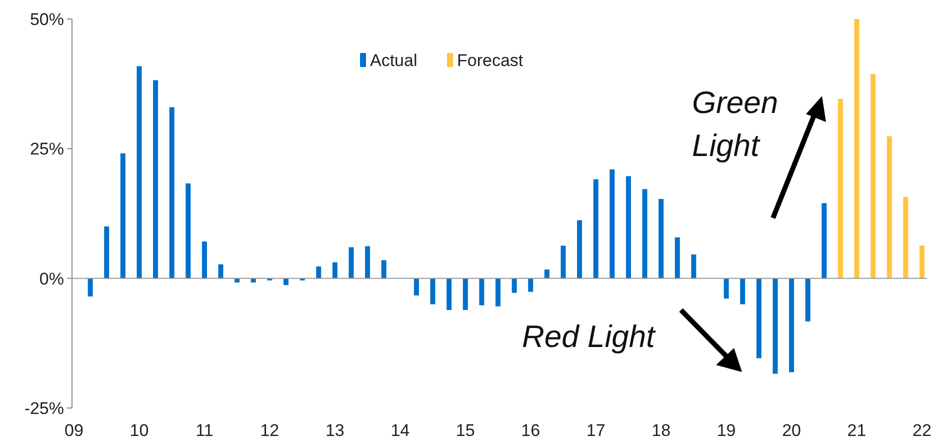 This screenshot has width=937, height=440. I want to click on y-tick-label: 25%, so click(47, 149).